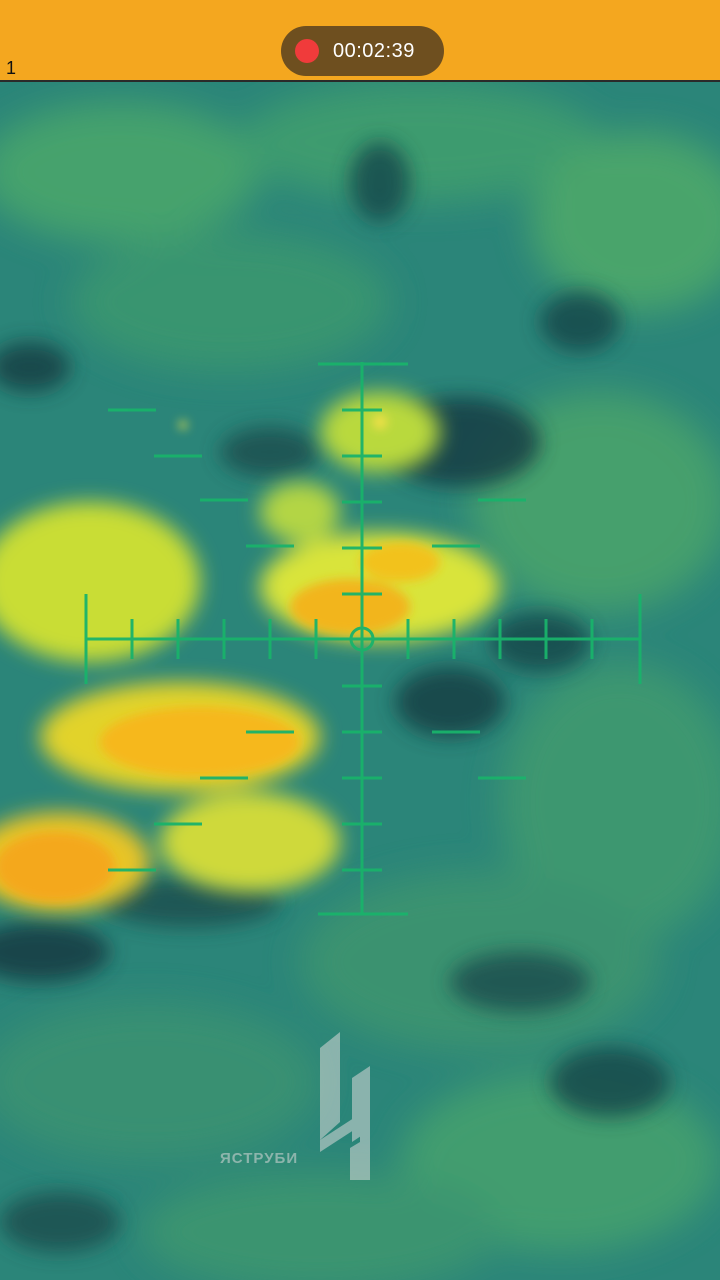 This screenshot has height=1280, width=720. What do you see at coordinates (11, 68) in the screenshot?
I see `corner-label: 1` at bounding box center [11, 68].